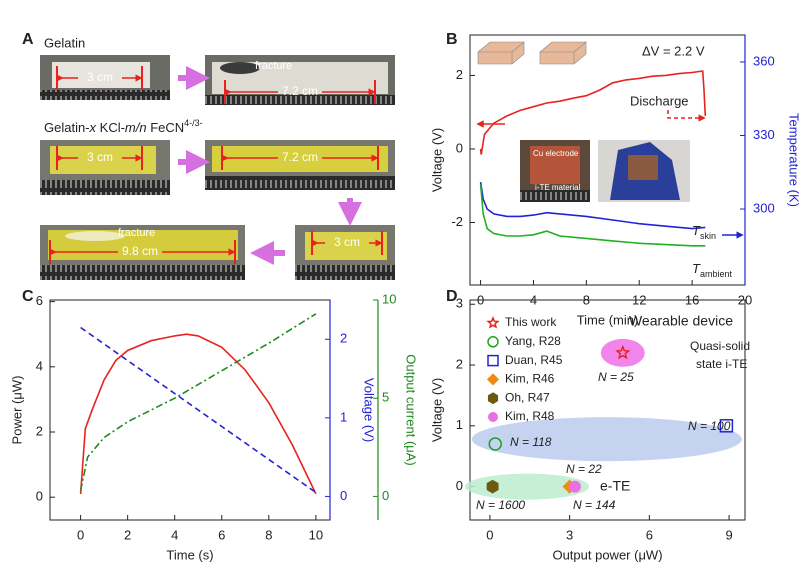 The height and width of the screenshot is (563, 809). I want to click on x-tick-label: 9, so click(728, 534).